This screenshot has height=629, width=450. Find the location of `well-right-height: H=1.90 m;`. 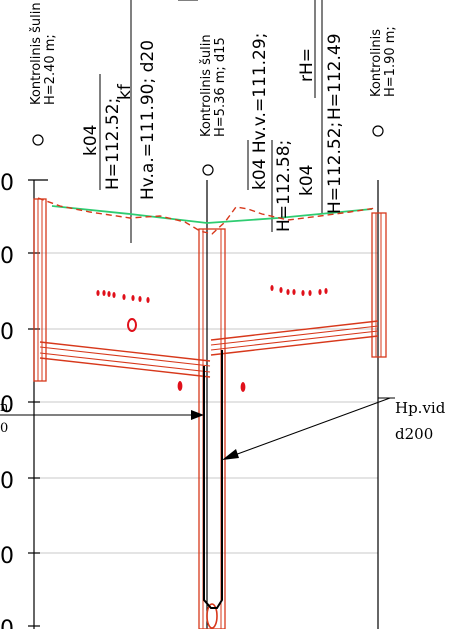

well-right-height: H=1.90 m; is located at coordinates (390, 61).